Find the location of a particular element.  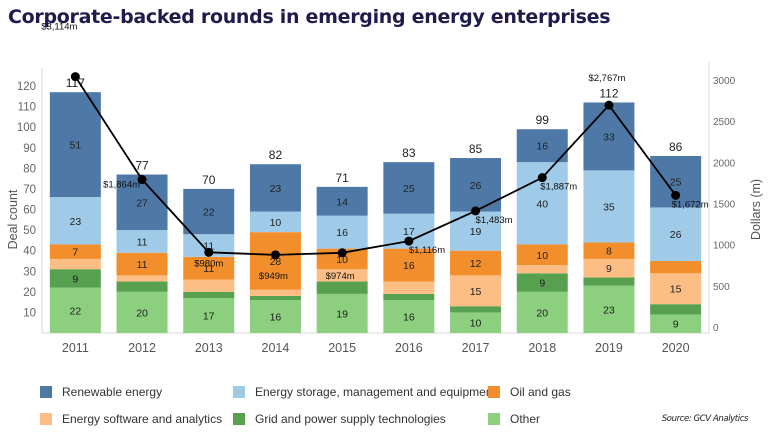

line-value-label: $980m is located at coordinates (208, 263).